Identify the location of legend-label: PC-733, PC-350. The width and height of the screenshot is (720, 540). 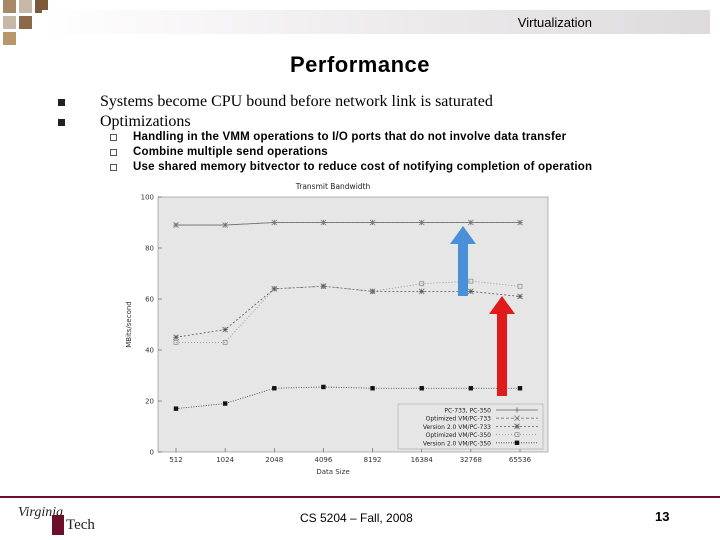
(467, 411).